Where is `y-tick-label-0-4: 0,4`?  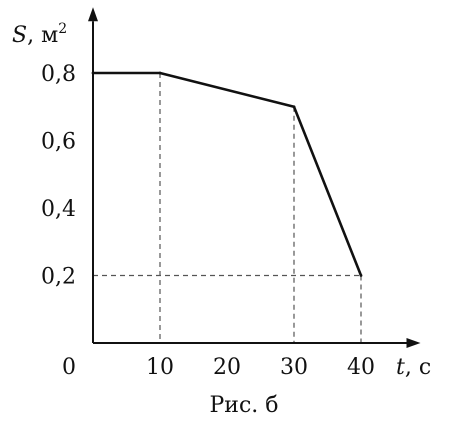
y-tick-label-0-4: 0,4 is located at coordinates (58, 209).